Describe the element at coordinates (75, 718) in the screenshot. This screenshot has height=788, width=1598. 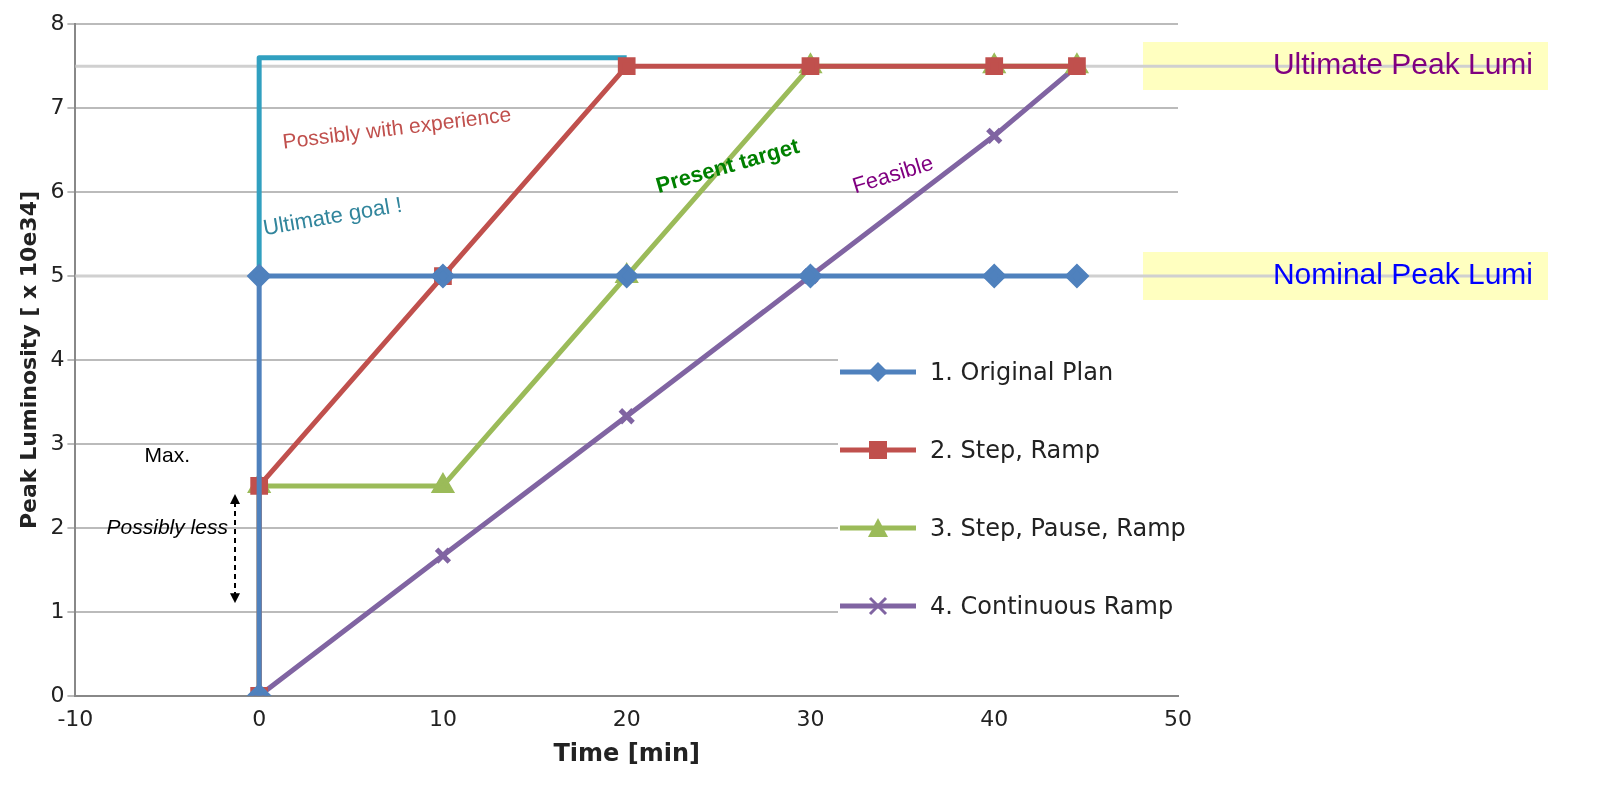
I see `x-tick-label: -10` at that location.